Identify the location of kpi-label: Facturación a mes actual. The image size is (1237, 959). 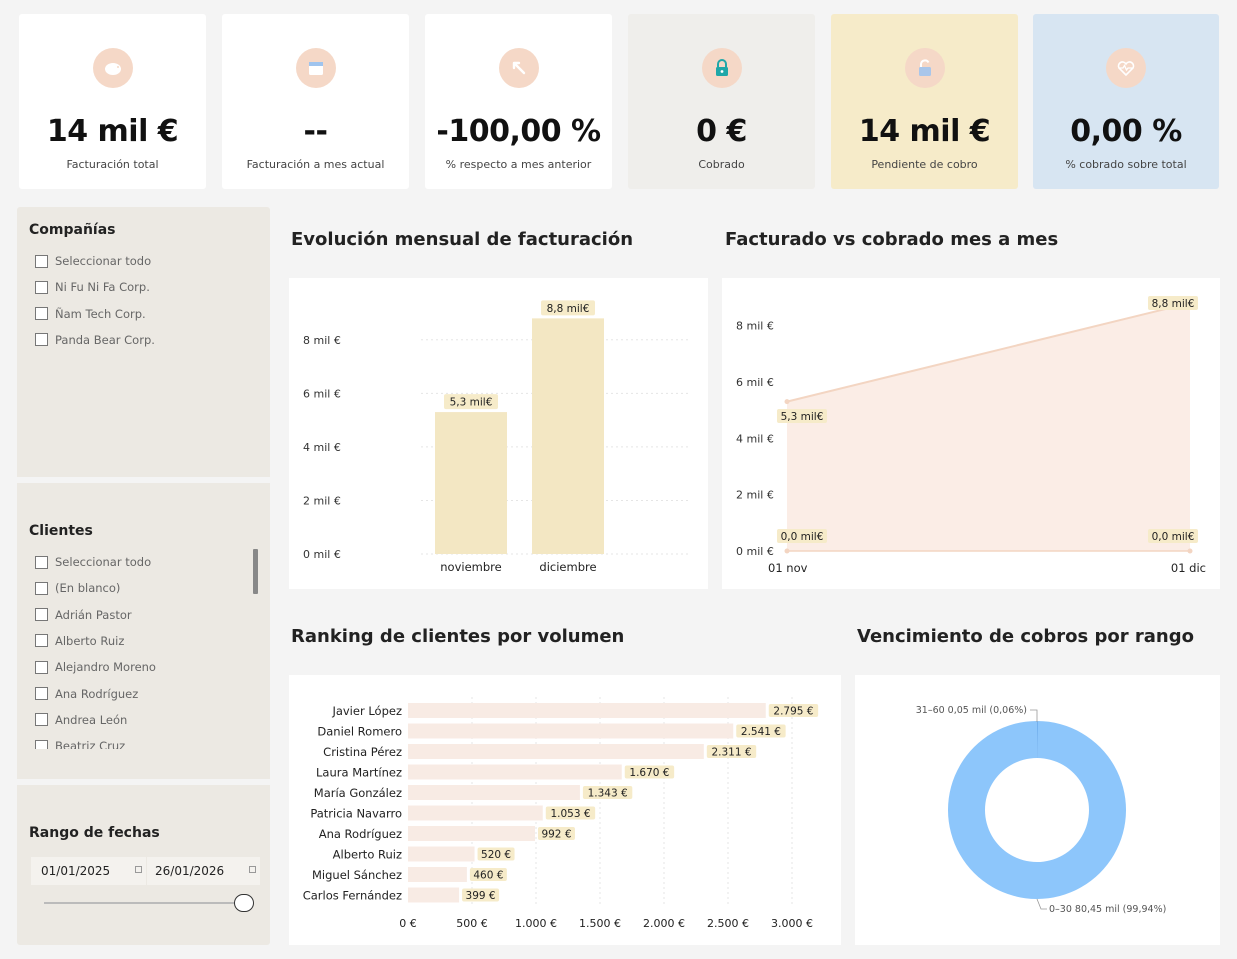
(315, 164).